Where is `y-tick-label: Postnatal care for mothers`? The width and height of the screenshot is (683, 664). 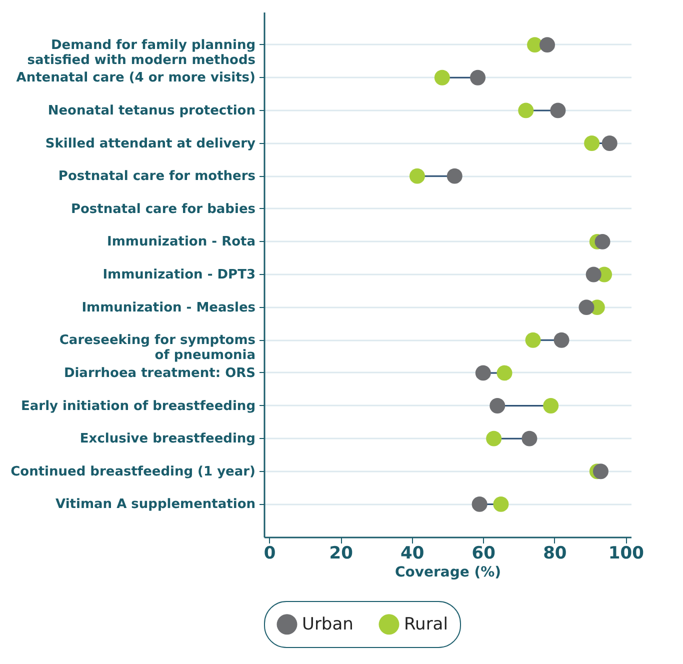 y-tick-label: Postnatal care for mothers is located at coordinates (157, 176).